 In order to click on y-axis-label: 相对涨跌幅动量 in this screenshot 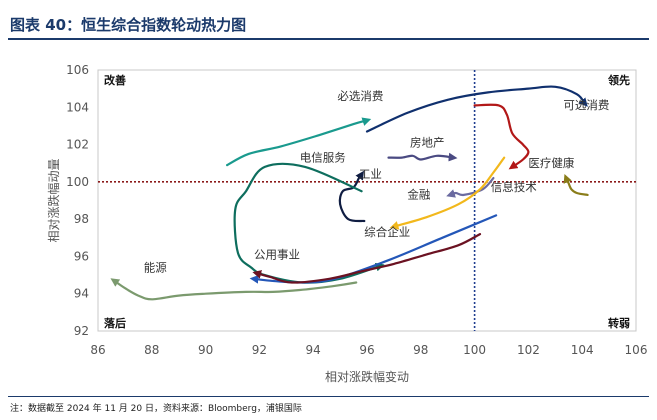, I will do `click(53, 200)`.